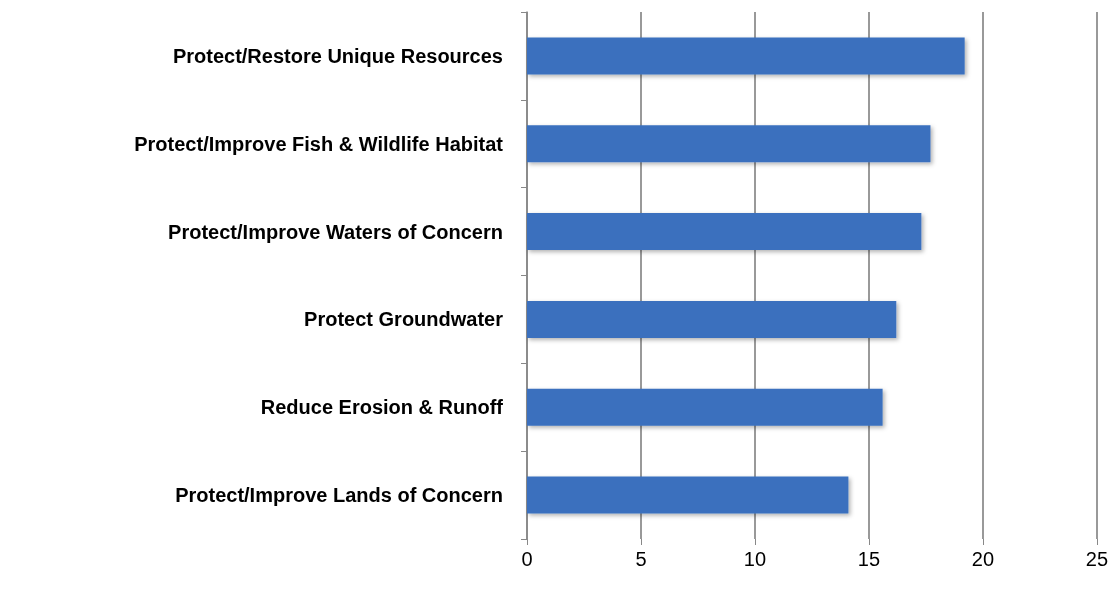  What do you see at coordinates (404, 319) in the screenshot?
I see `y-tick-label: Protect Groundwater` at bounding box center [404, 319].